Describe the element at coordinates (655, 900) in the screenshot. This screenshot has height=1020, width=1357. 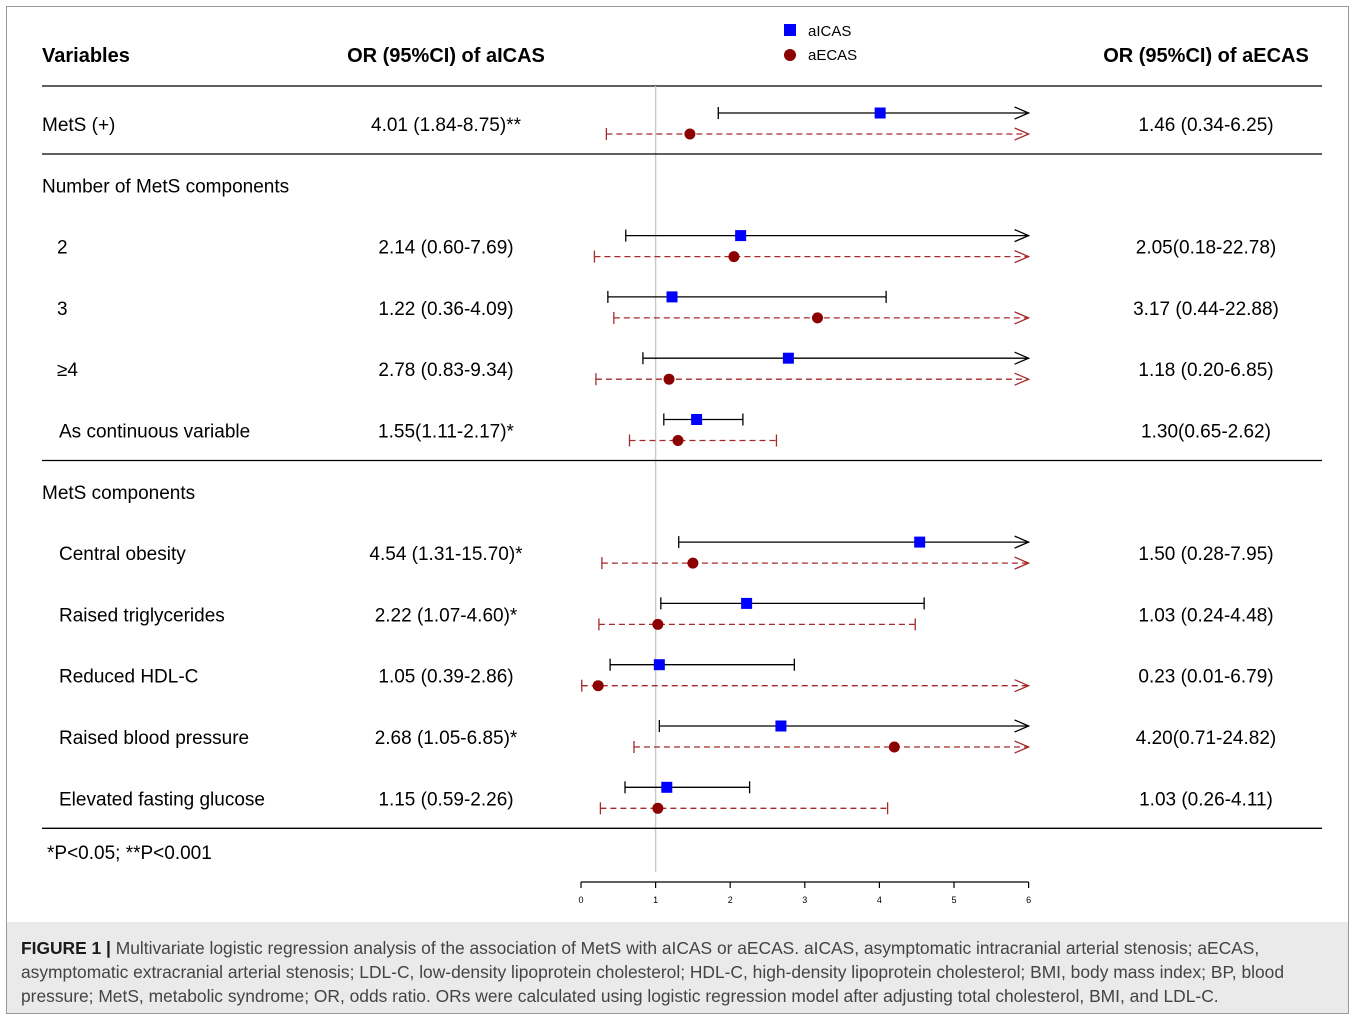
I see `x-tick-label-1: 1` at that location.